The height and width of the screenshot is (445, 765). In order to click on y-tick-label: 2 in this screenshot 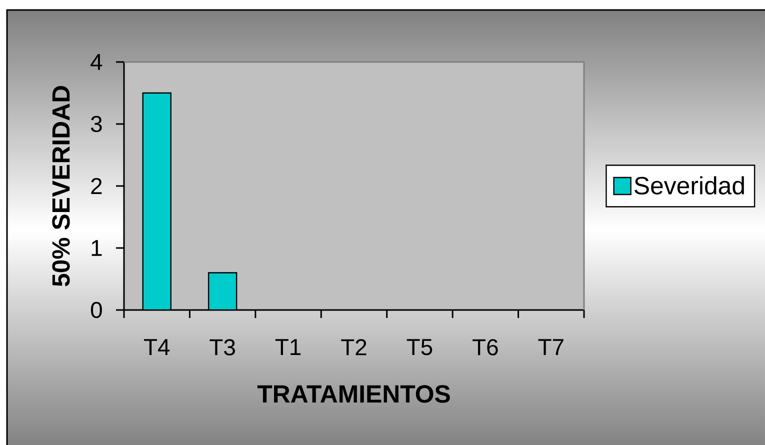, I will do `click(96, 186)`.